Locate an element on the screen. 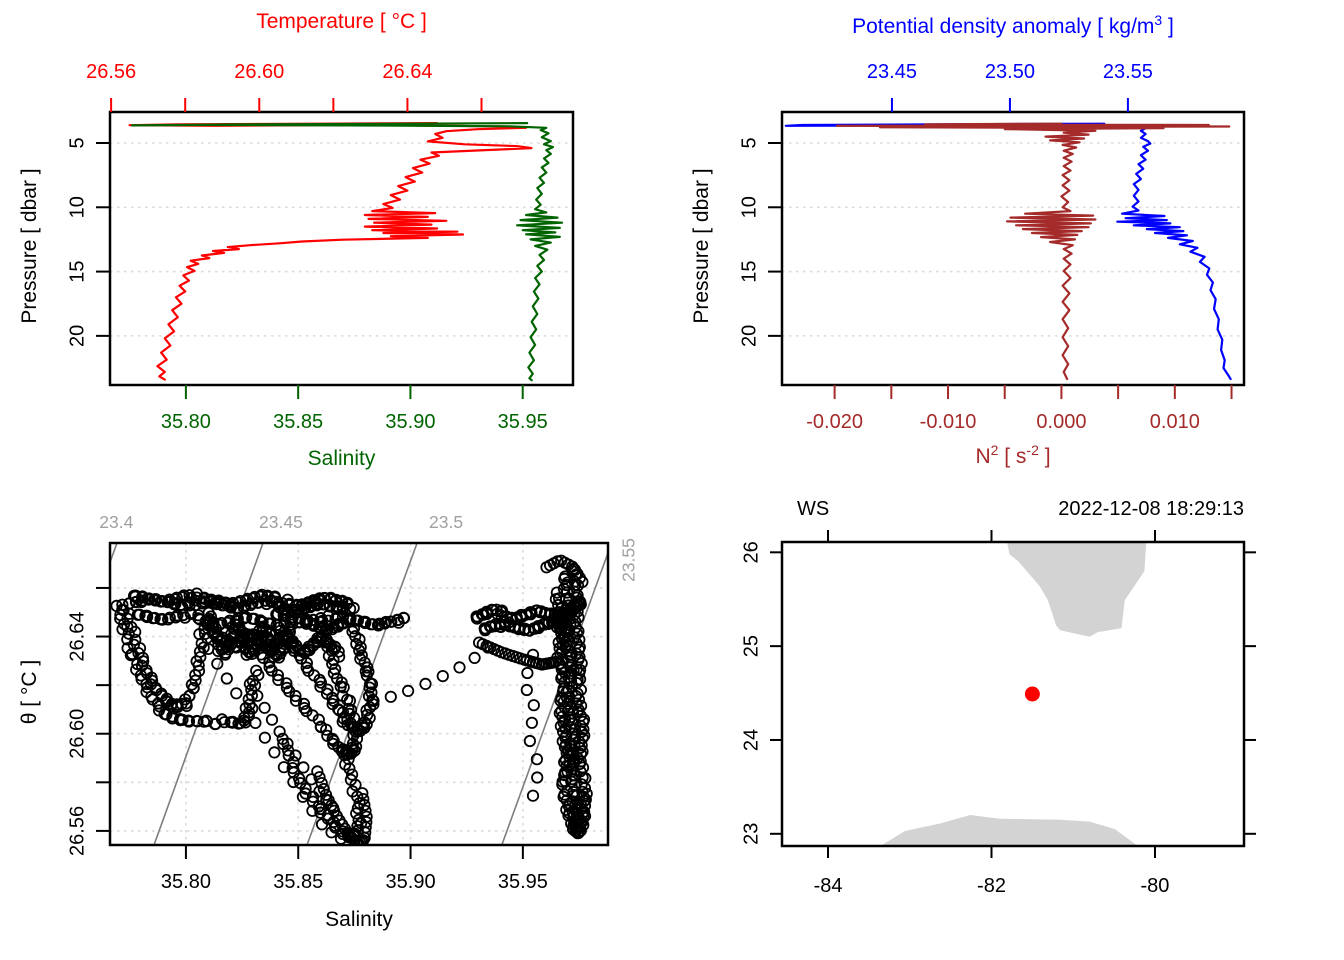 The width and height of the screenshot is (1344, 960). axis-tick-label: 35.80 is located at coordinates (186, 882).